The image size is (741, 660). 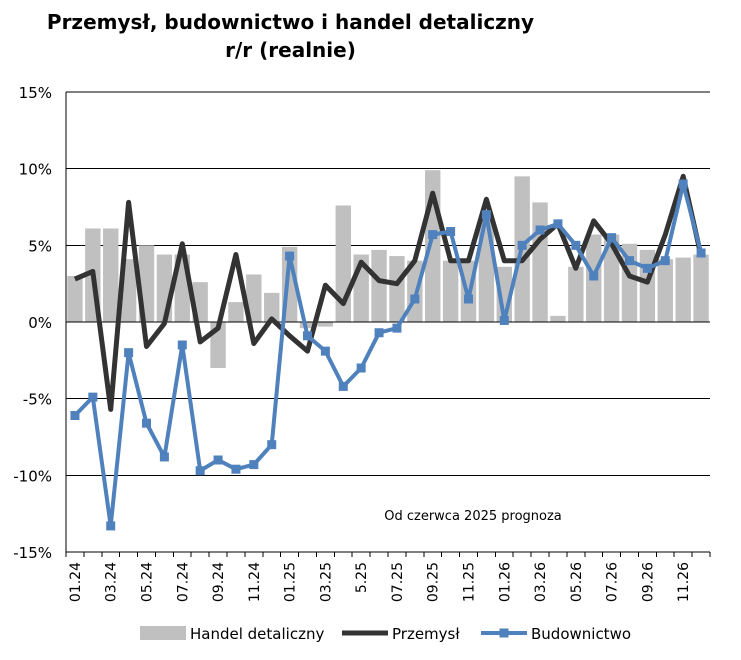 What do you see at coordinates (32, 553) in the screenshot?
I see `y-tick-label: -15%` at bounding box center [32, 553].